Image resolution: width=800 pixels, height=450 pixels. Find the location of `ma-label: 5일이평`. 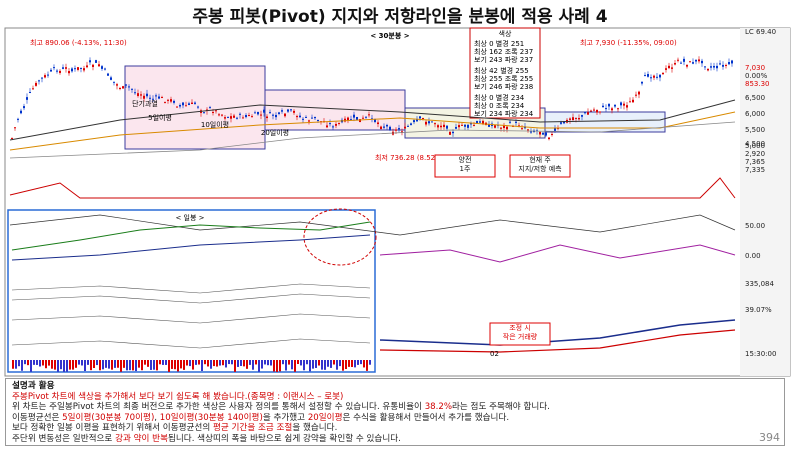

ma-label: 5일이평 is located at coordinates (160, 117).